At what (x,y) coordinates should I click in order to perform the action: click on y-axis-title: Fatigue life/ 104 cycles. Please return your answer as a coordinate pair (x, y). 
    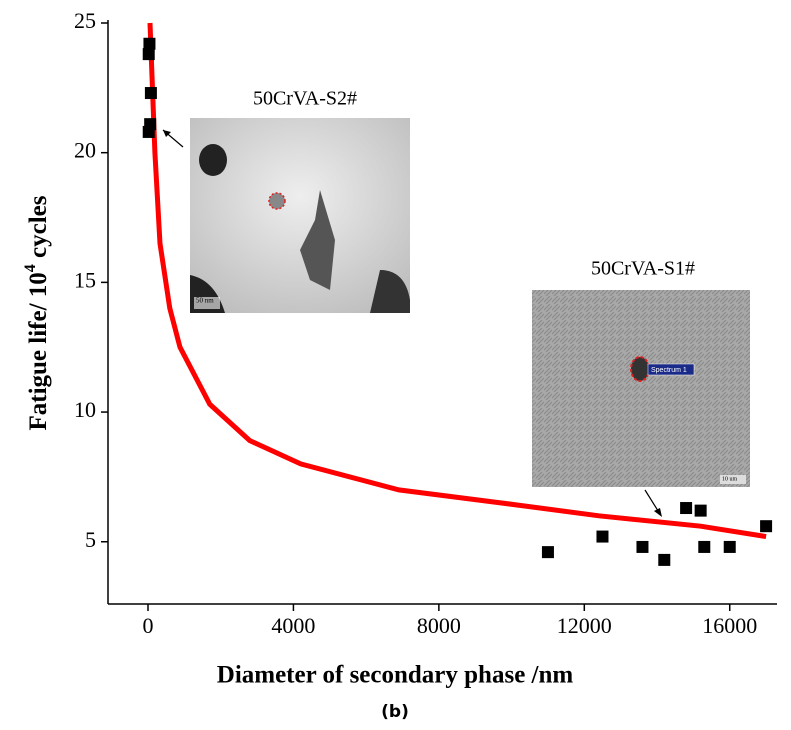
    Looking at the image, I should click on (37, 312).